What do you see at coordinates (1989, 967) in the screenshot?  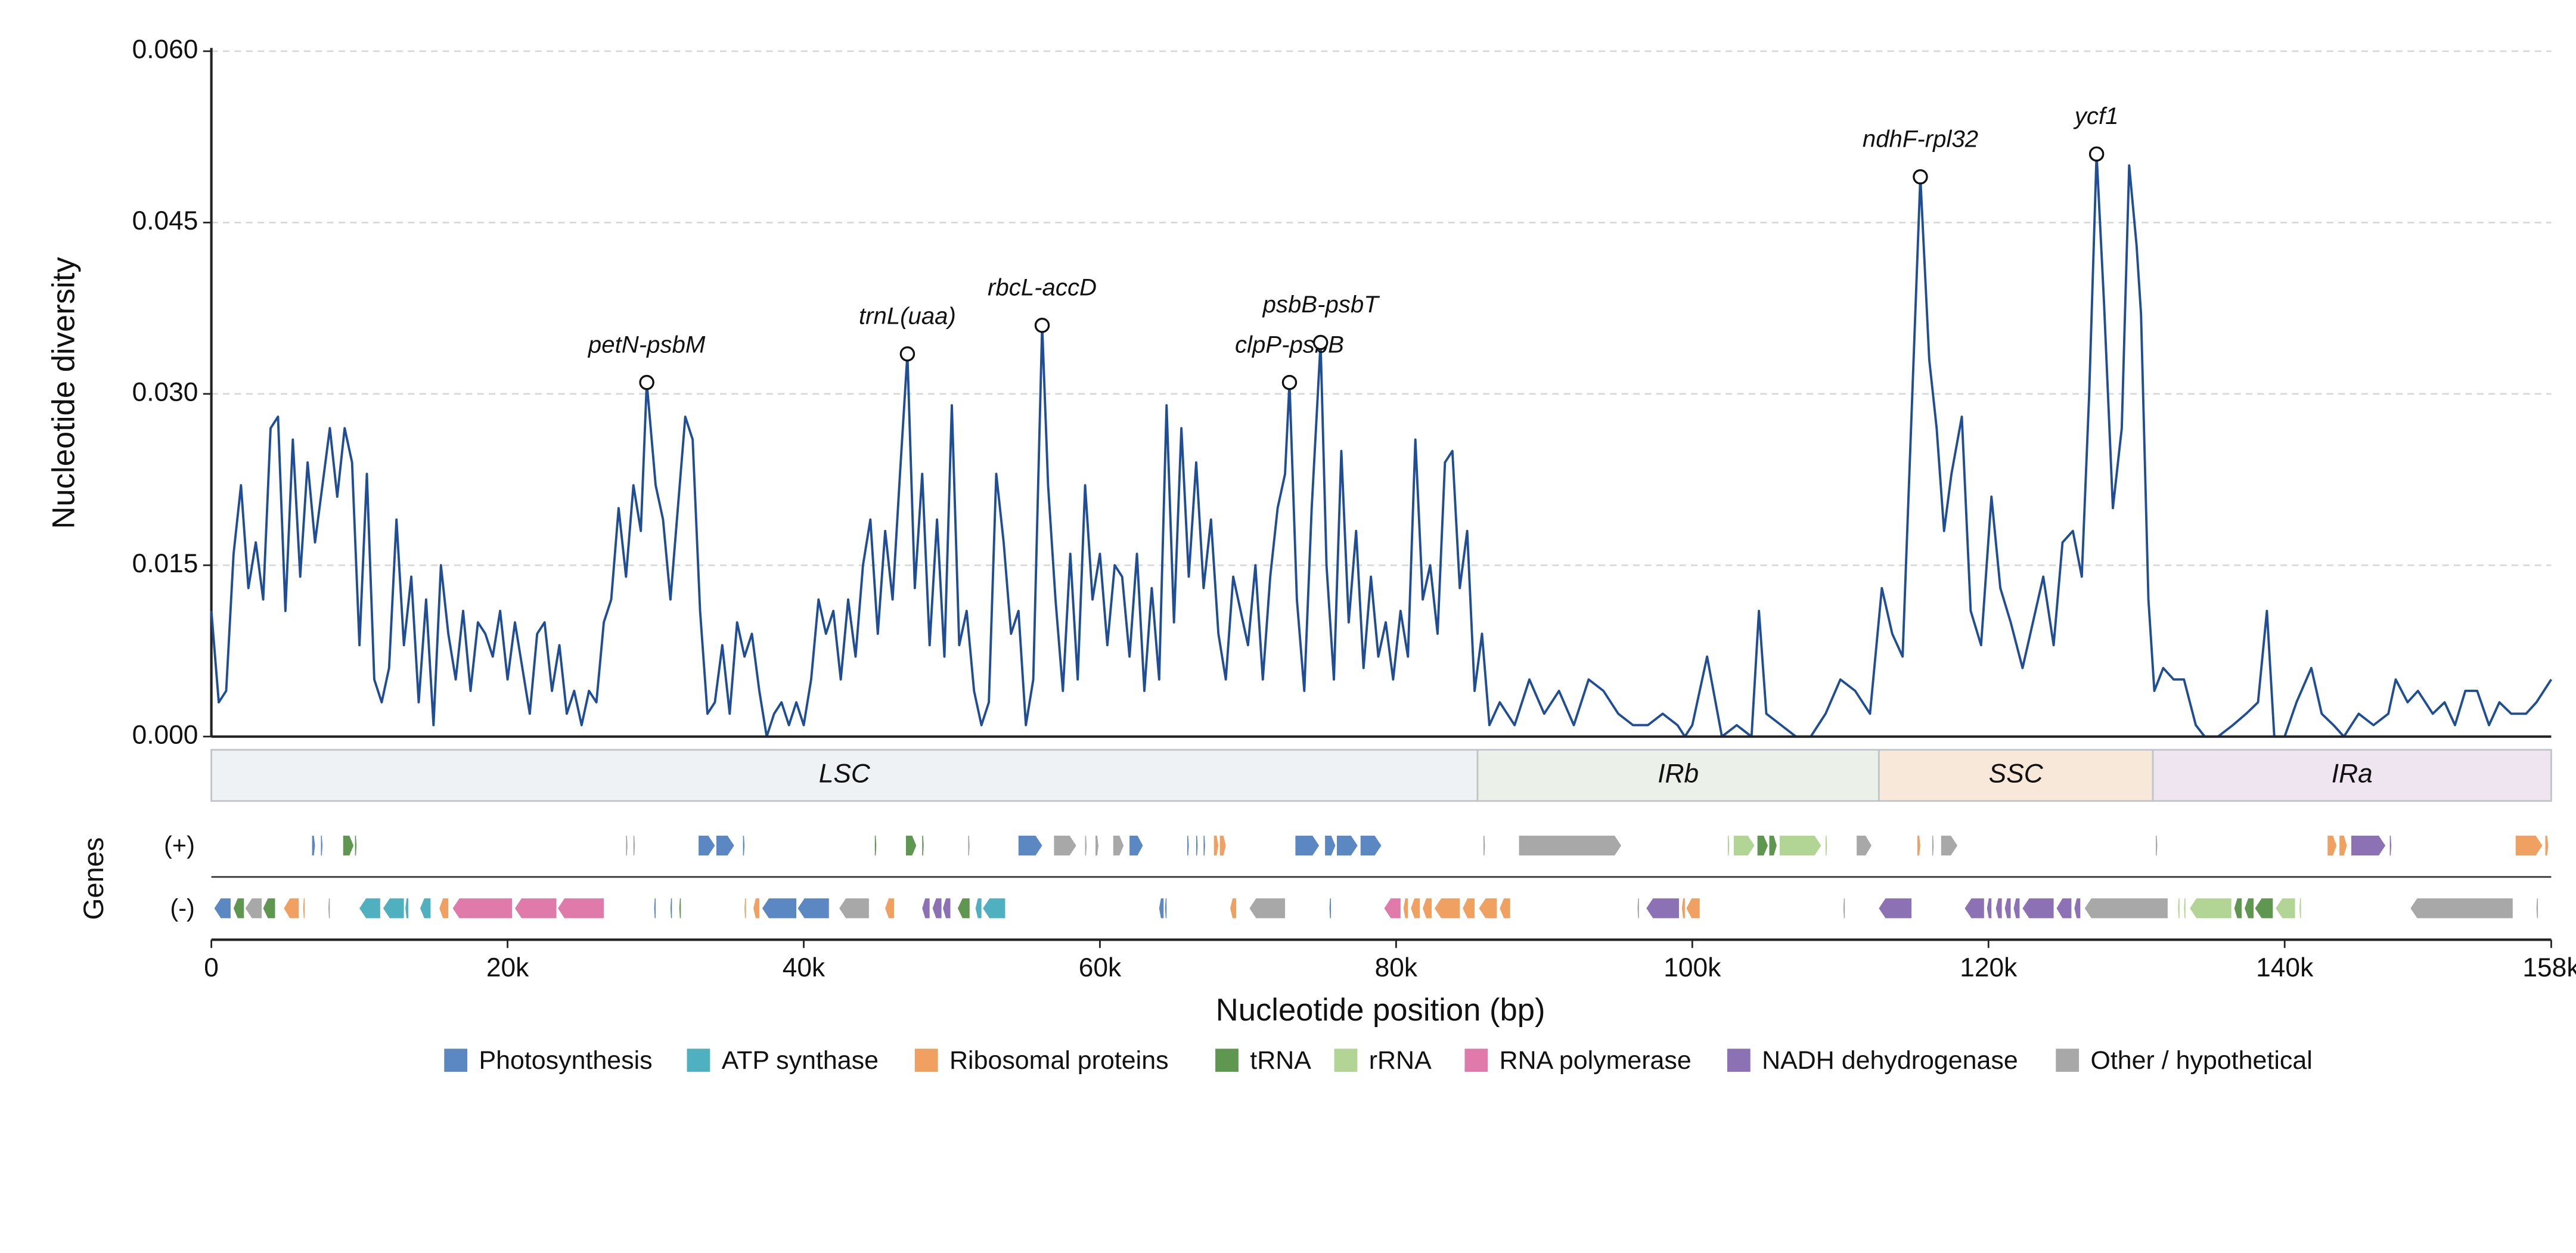 I see `x-tick-label: 120k` at bounding box center [1989, 967].